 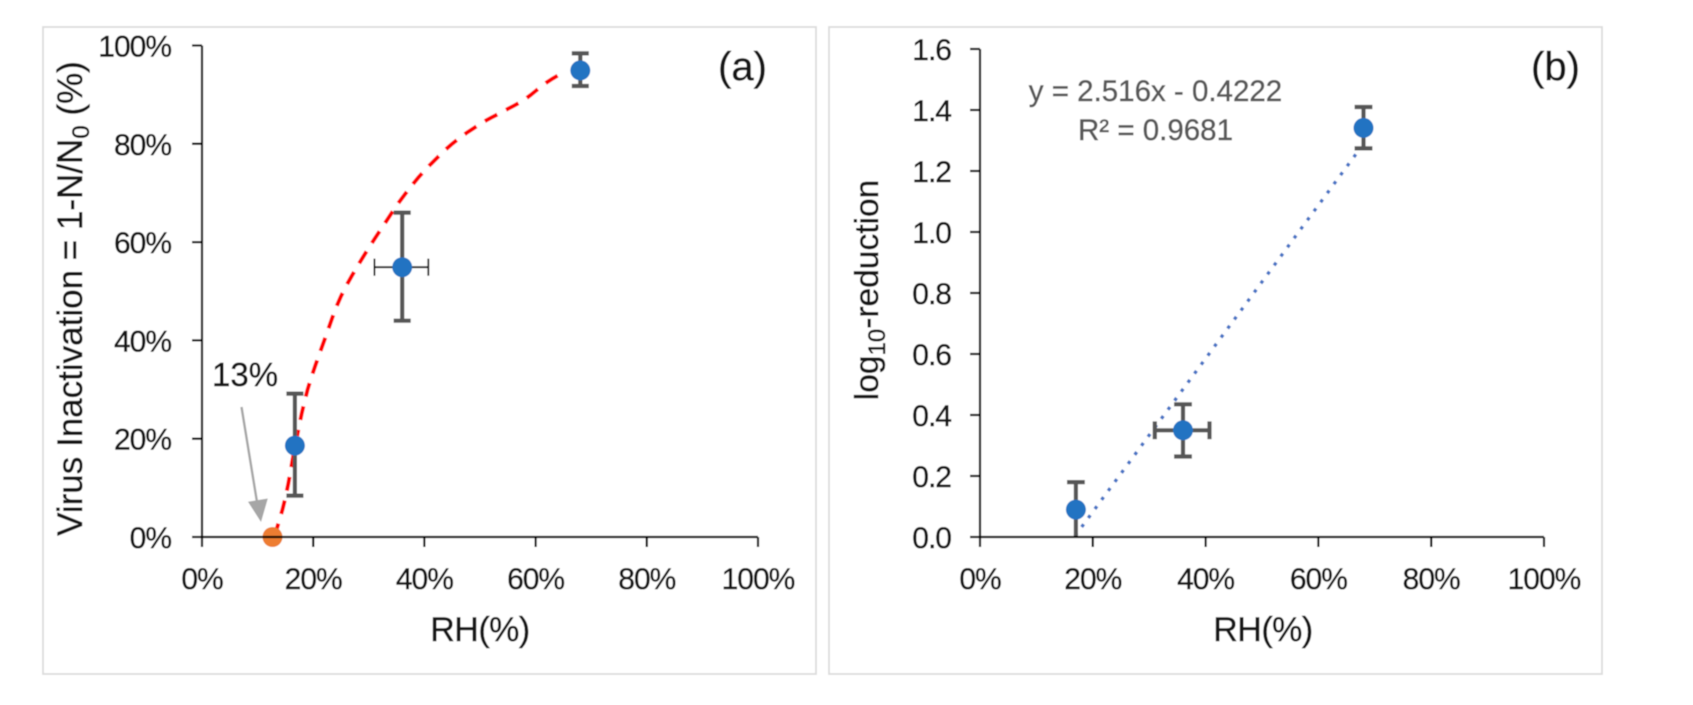 I want to click on svg-text: 1.0, so click(x=931, y=233).